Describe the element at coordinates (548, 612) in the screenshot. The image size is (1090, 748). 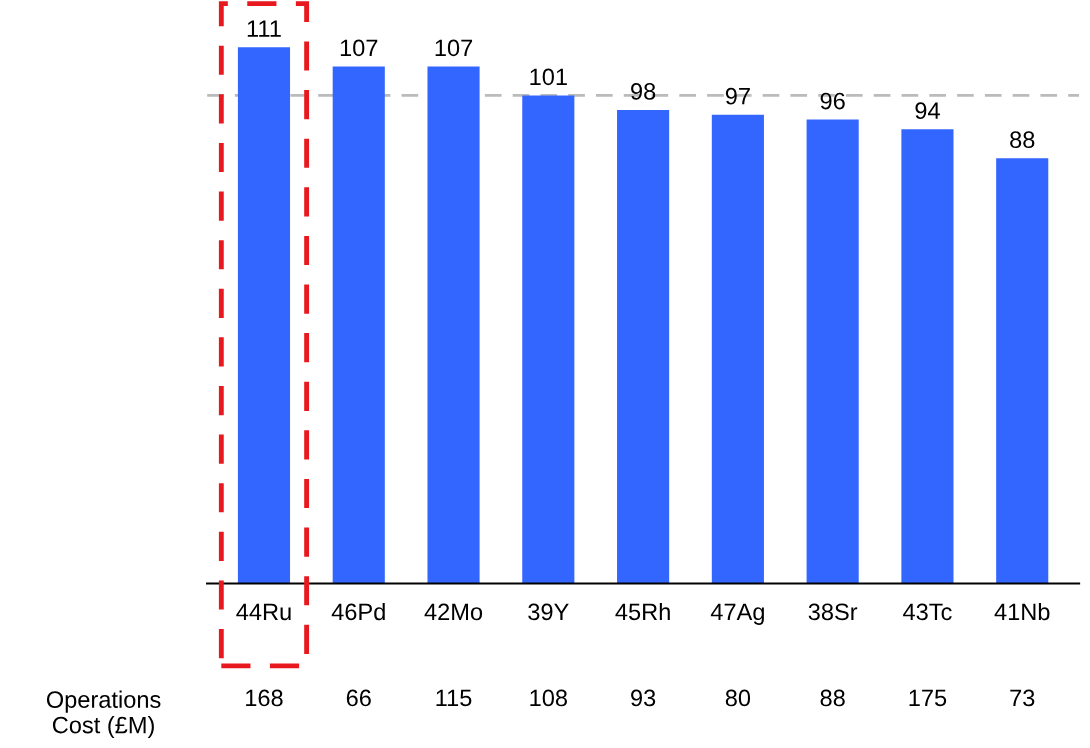
I see `x-tick-label: 39Y` at that location.